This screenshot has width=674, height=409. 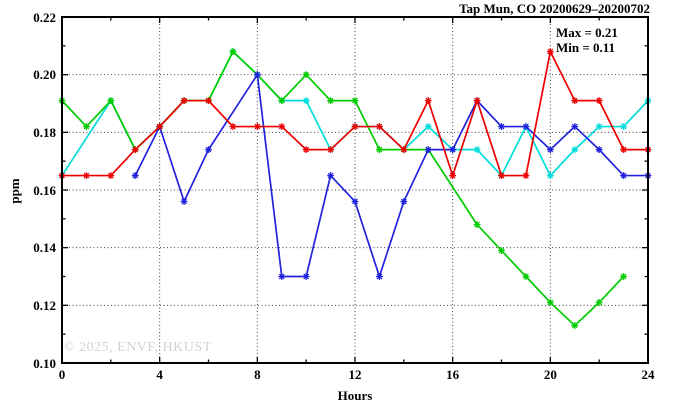 I want to click on y-tick-label-0.14: 0.14, so click(x=44, y=248).